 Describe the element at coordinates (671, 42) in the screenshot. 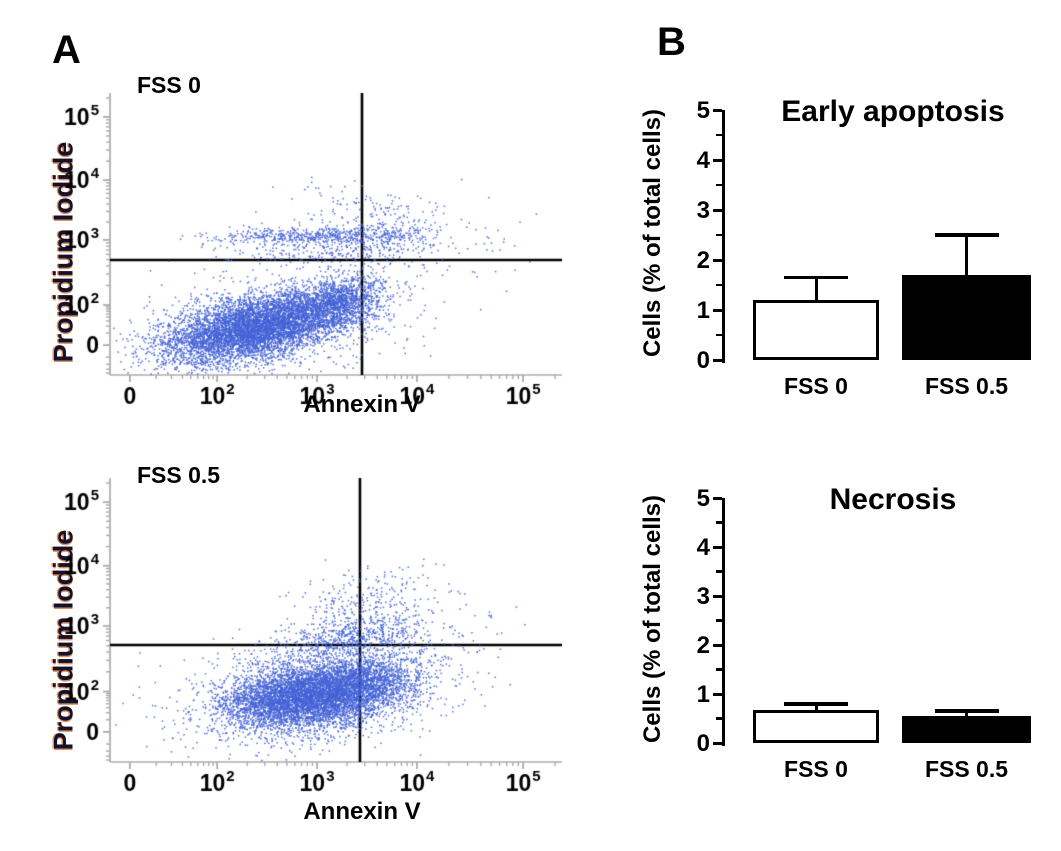

I see `panel-b-label: B` at that location.